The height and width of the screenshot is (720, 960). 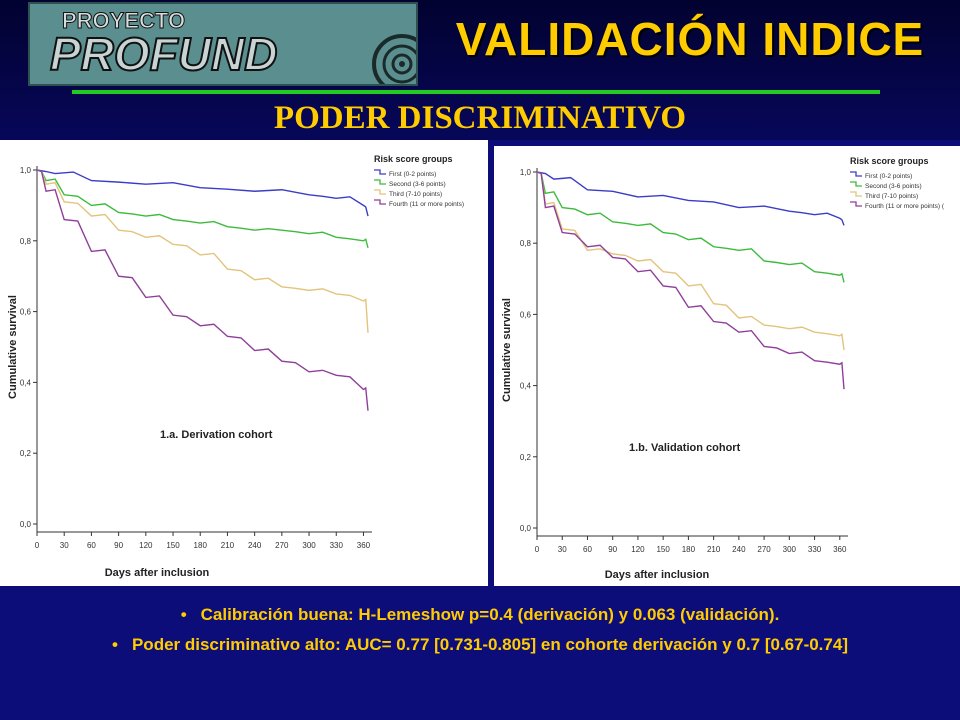 I want to click on profund-logo: PROYECTO PROFUND, so click(x=223, y=44).